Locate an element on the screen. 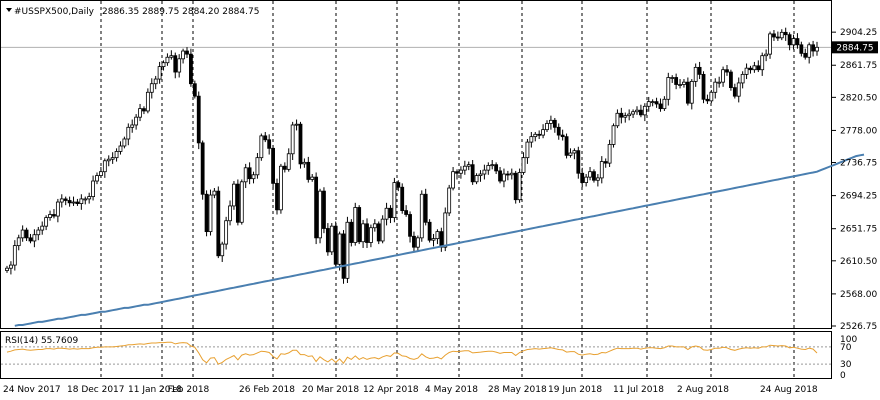 This screenshot has height=400, width=880. ohlc-values: 2886.35 2889.75 2884.20 2884.75 is located at coordinates (180, 12).